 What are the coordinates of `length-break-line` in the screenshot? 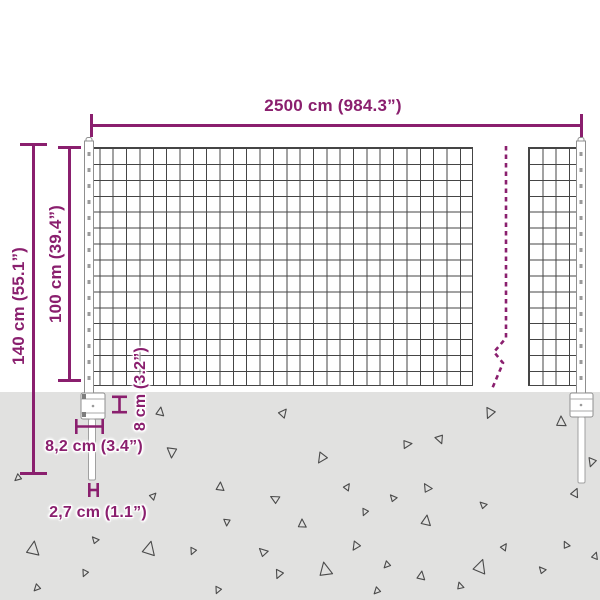 It's located at (499, 268).